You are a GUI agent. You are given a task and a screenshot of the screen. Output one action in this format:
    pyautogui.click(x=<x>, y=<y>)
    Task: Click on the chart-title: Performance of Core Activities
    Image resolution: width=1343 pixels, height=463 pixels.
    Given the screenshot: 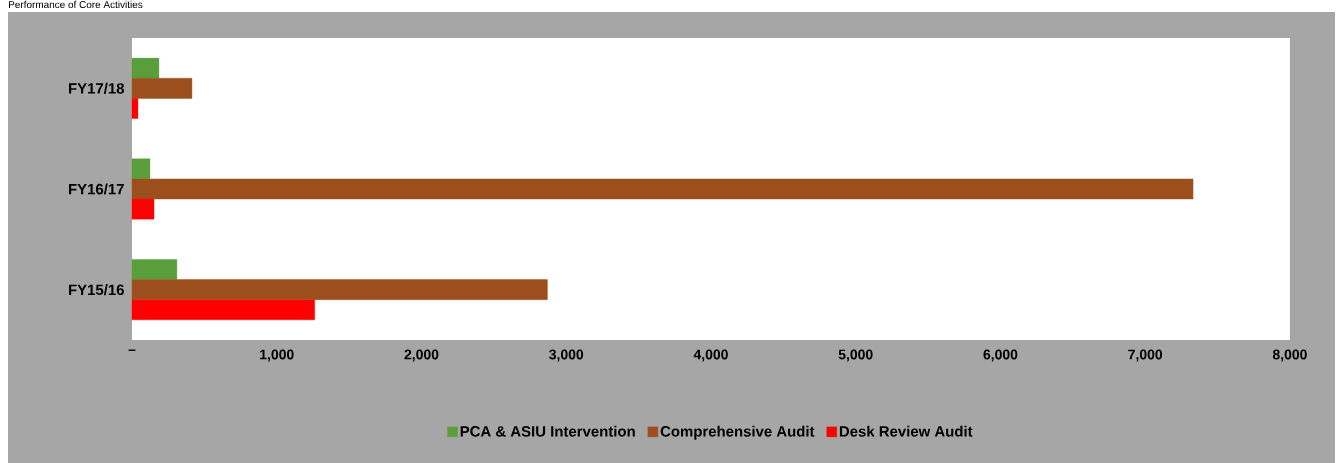 What is the action you would take?
    pyautogui.click(x=76, y=4)
    